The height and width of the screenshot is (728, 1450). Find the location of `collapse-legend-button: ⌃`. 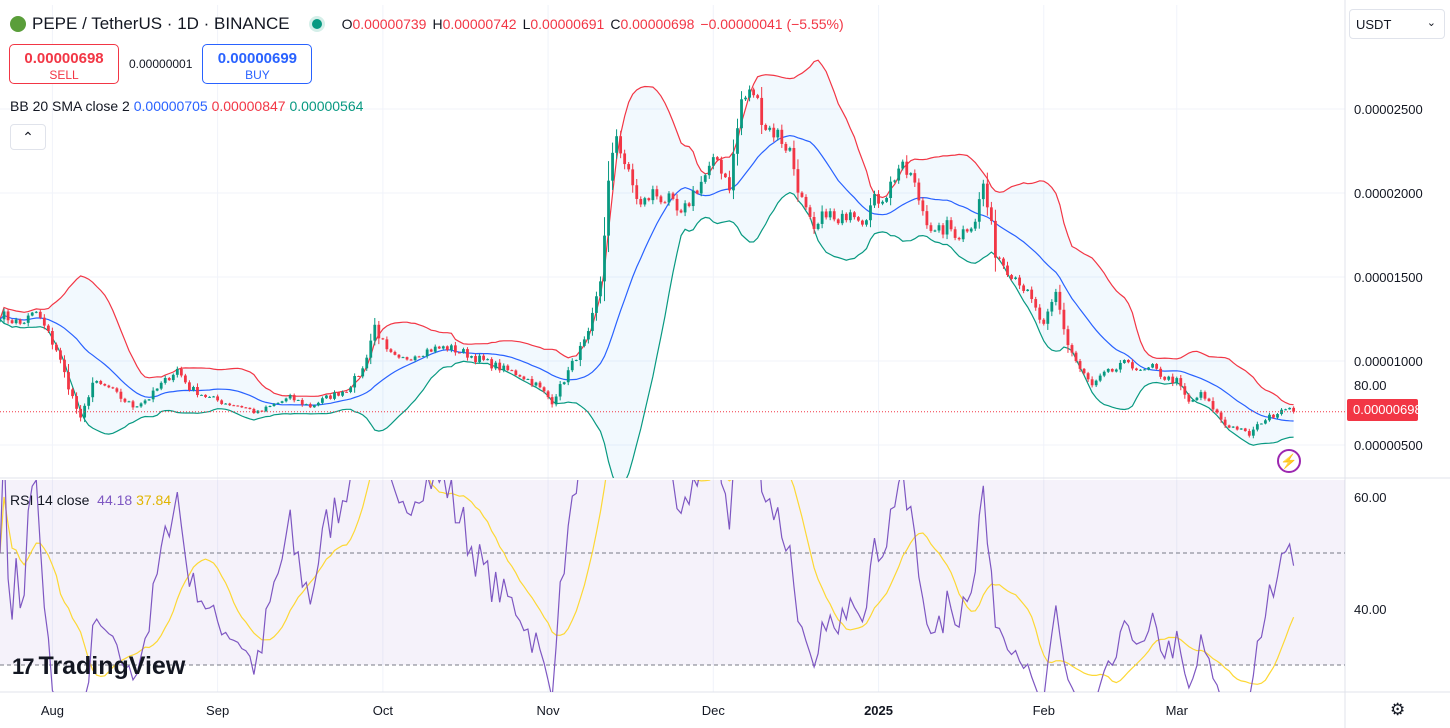

collapse-legend-button: ⌃ is located at coordinates (28, 137).